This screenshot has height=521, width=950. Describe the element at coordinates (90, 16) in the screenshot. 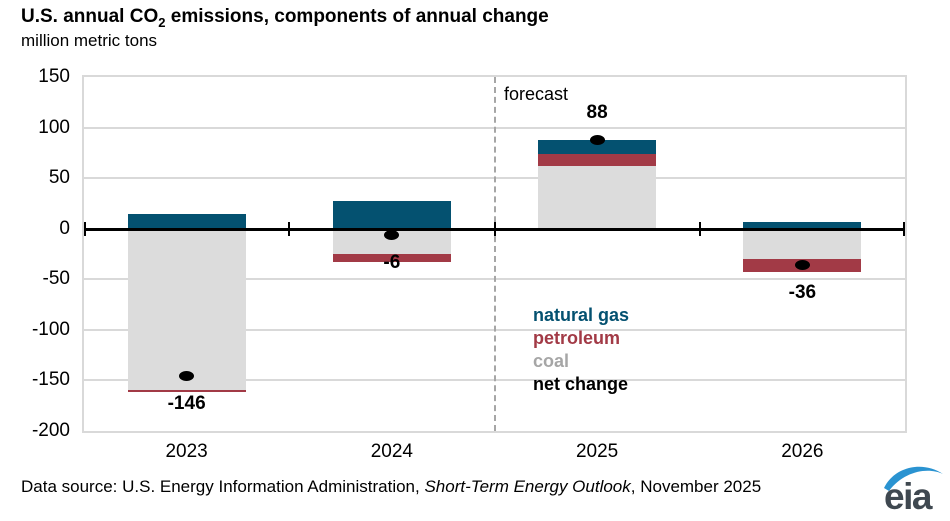

I see `chart-title-text: U.S. annual CO` at that location.